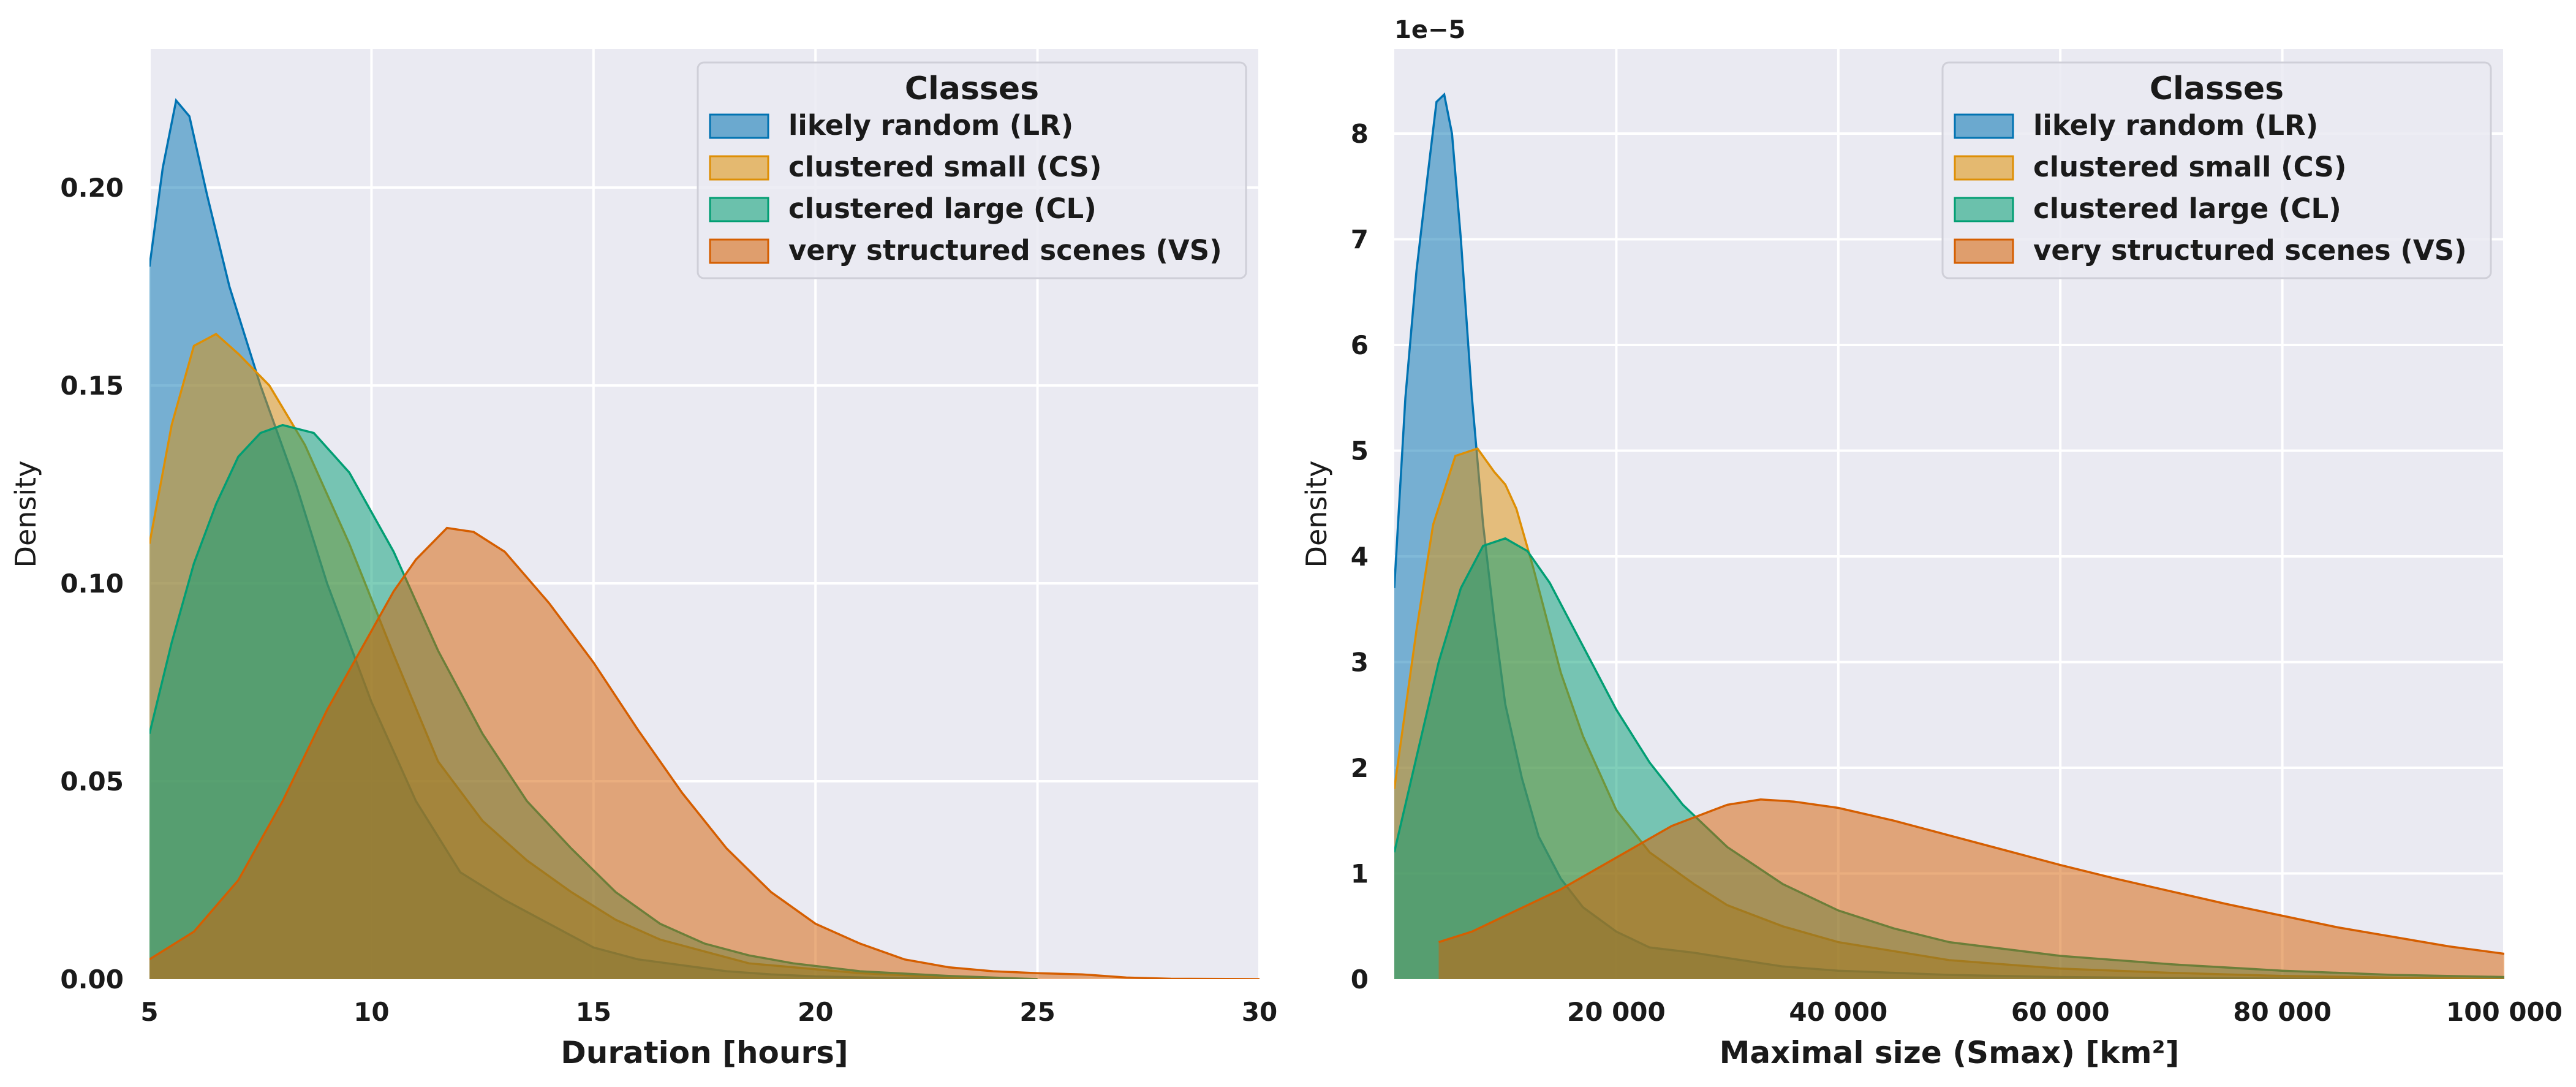  What do you see at coordinates (2217, 88) in the screenshot?
I see `chart-2-legend-title: Classes` at bounding box center [2217, 88].